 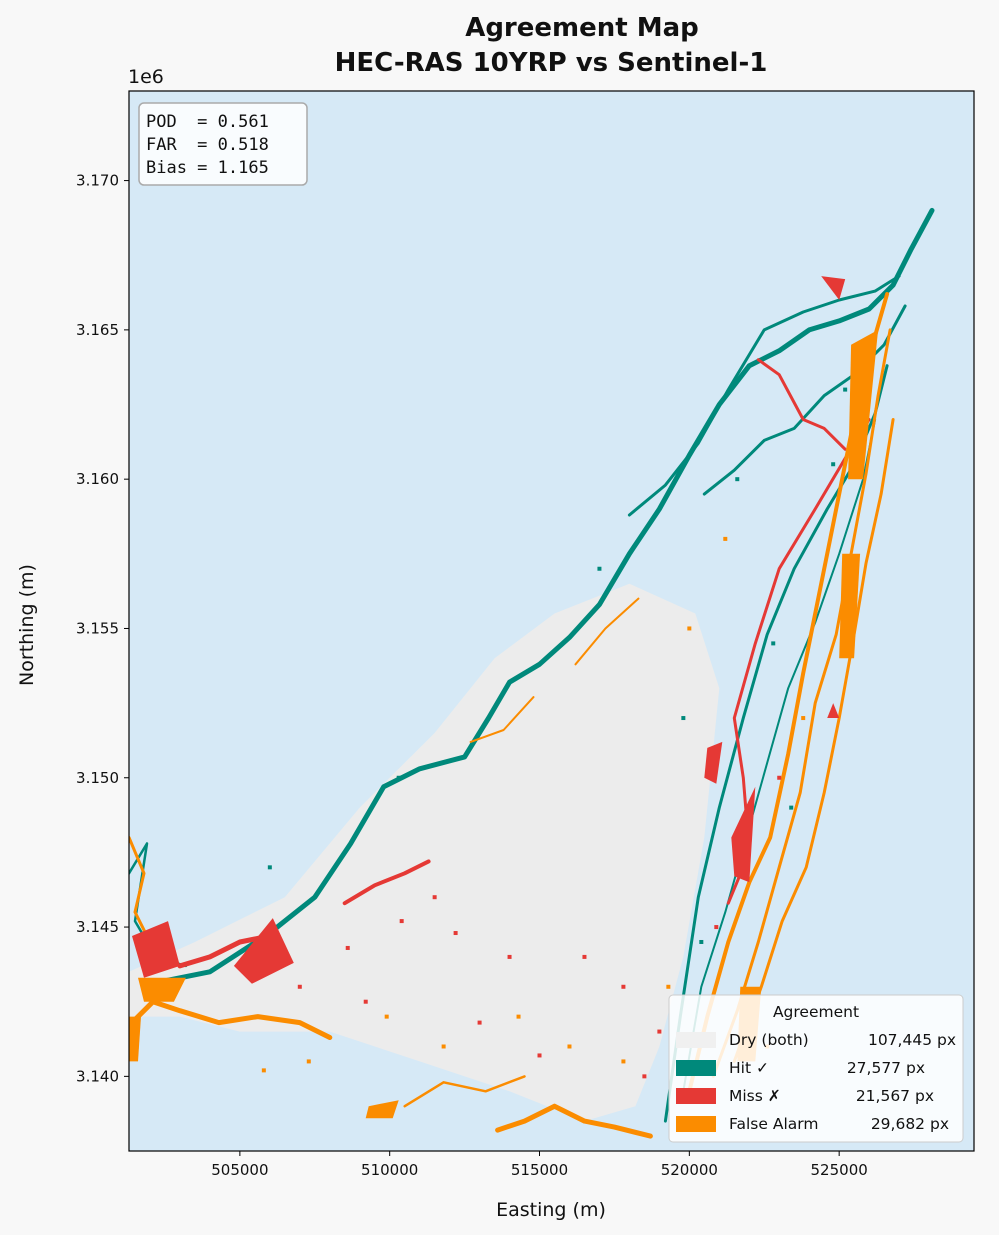 What do you see at coordinates (97, 628) in the screenshot?
I see `y-tick-label: 3.155` at bounding box center [97, 628].